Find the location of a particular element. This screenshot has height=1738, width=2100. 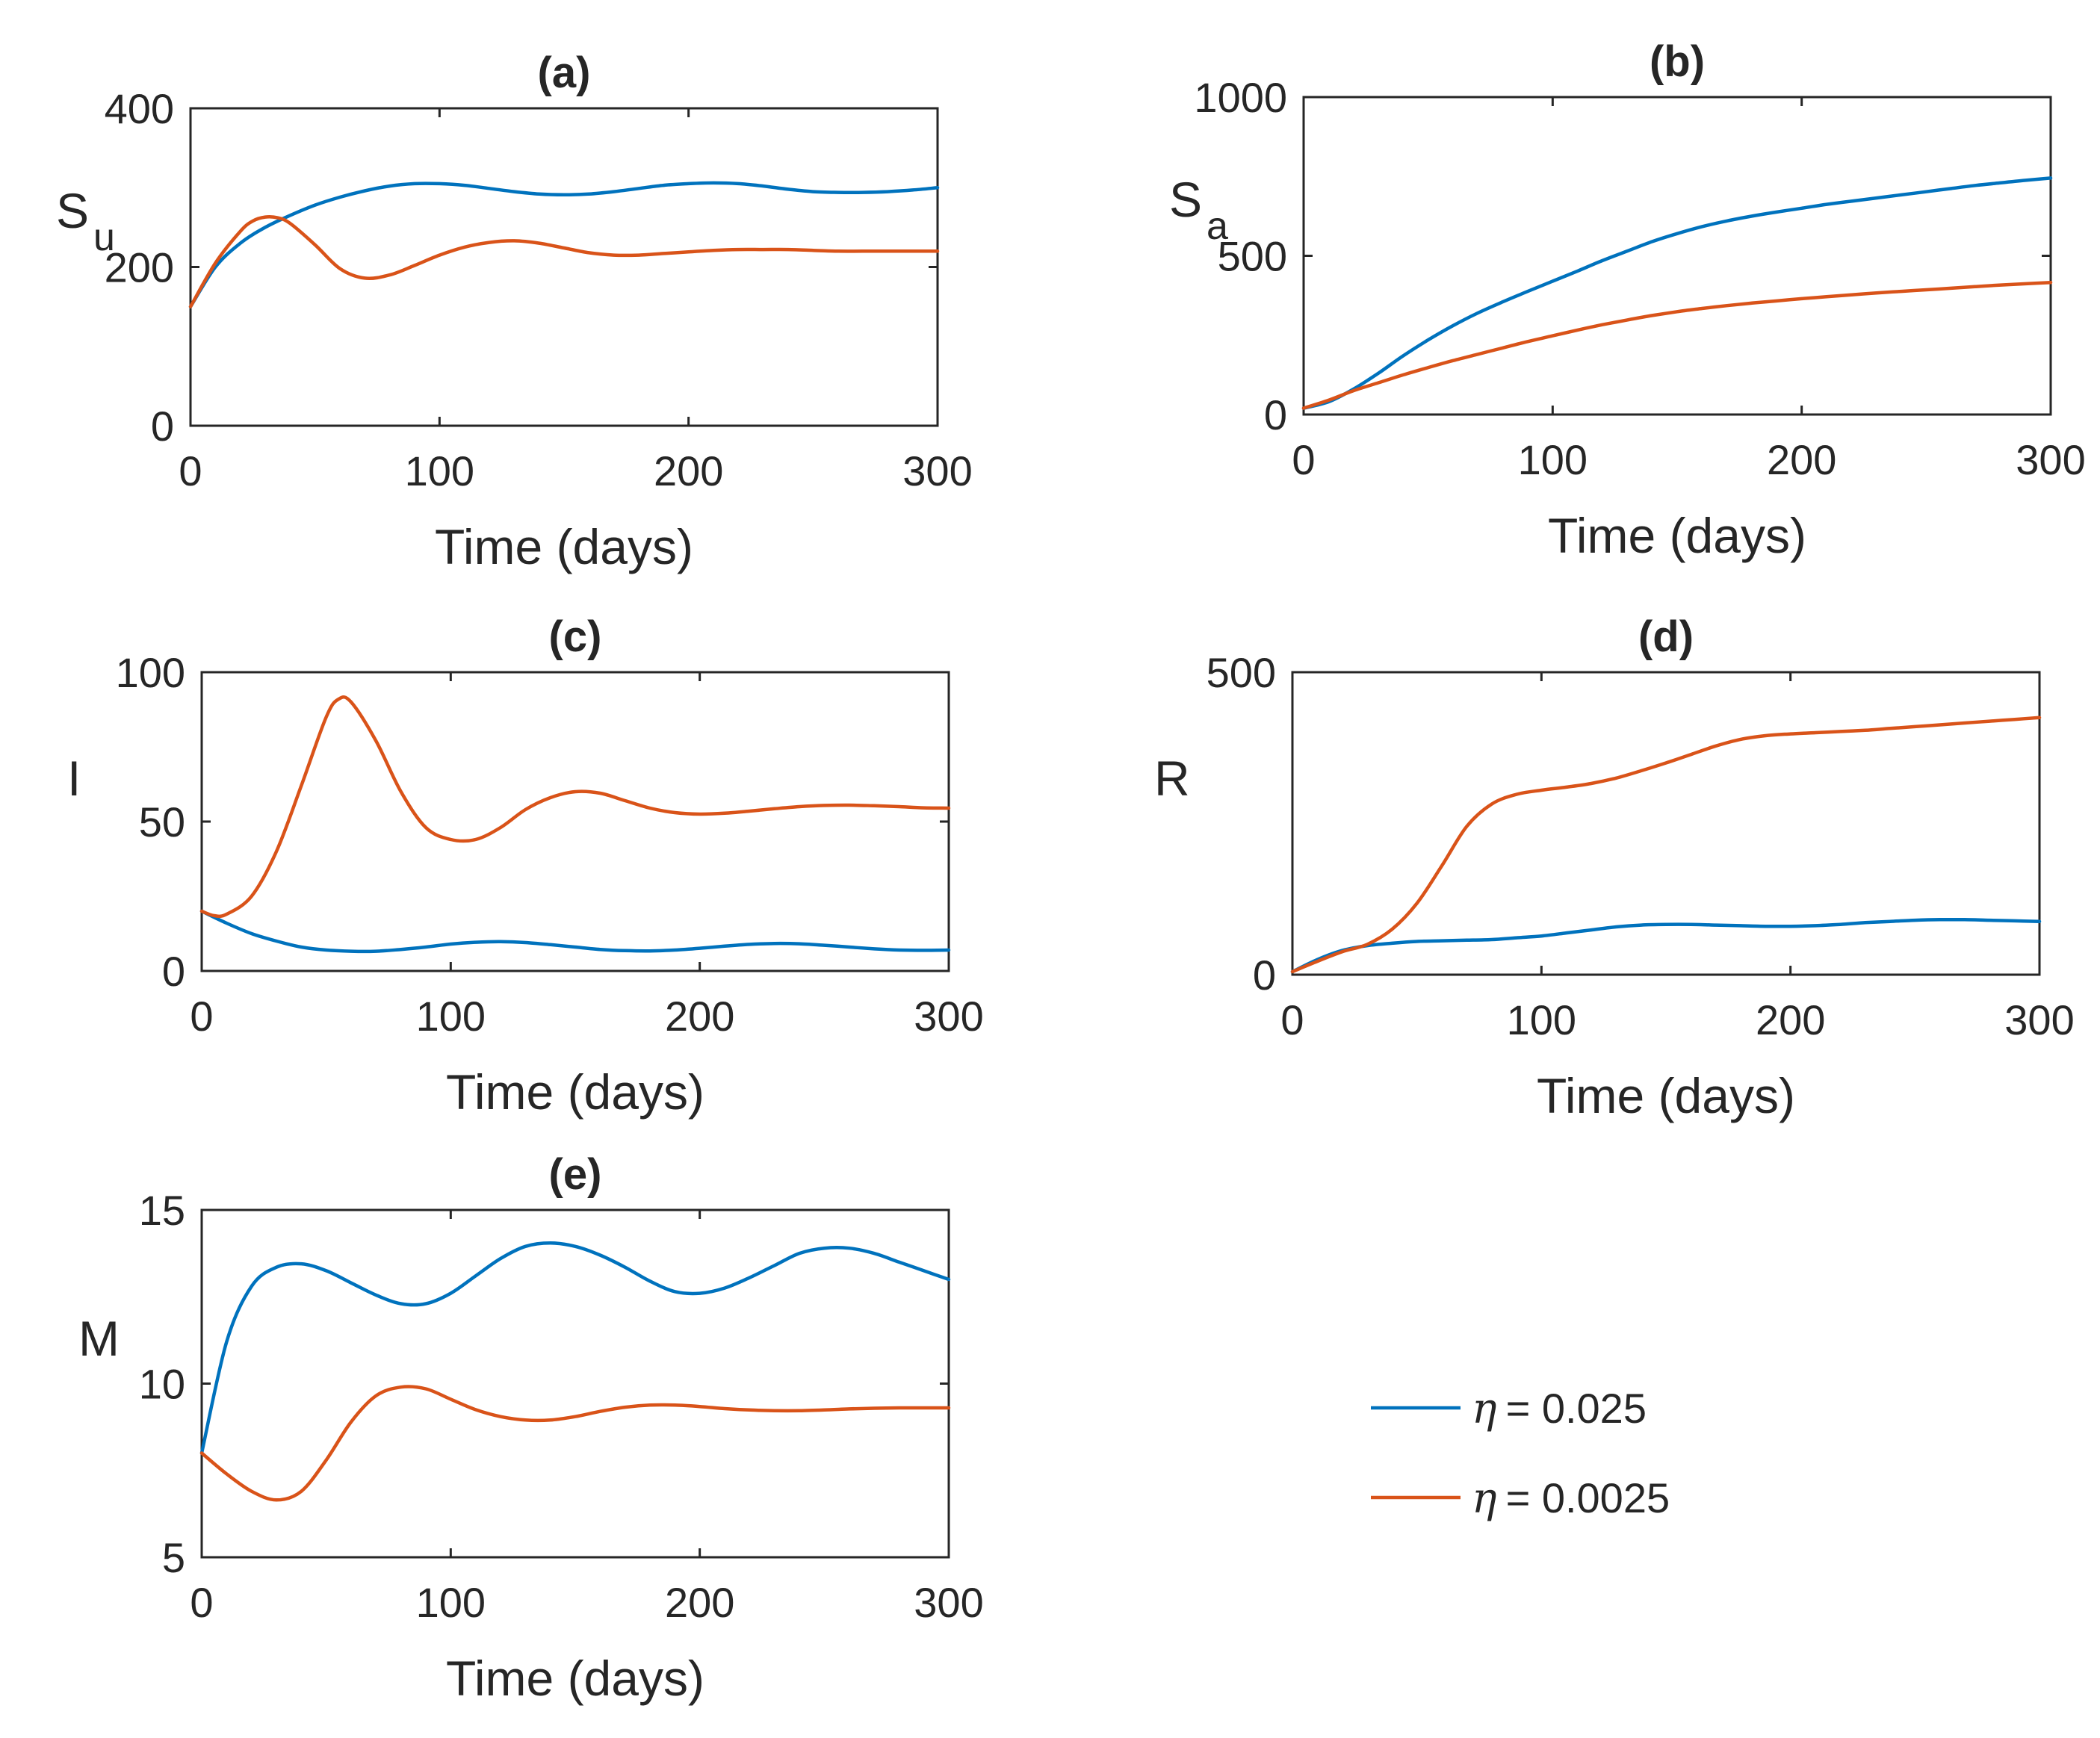

y-axis-label-main: R is located at coordinates (1172, 778).